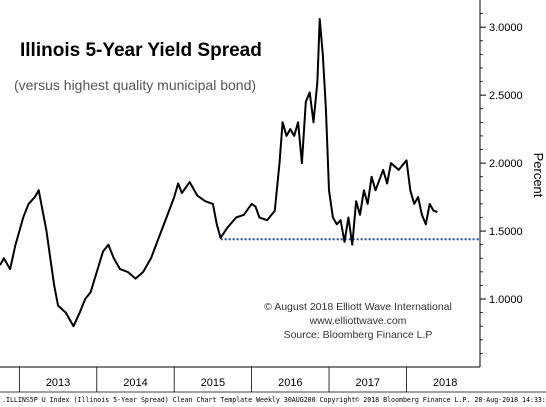 This screenshot has height=407, width=546. I want to click on chart-subtitle: (versus highest quality municipal bond), so click(135, 85).